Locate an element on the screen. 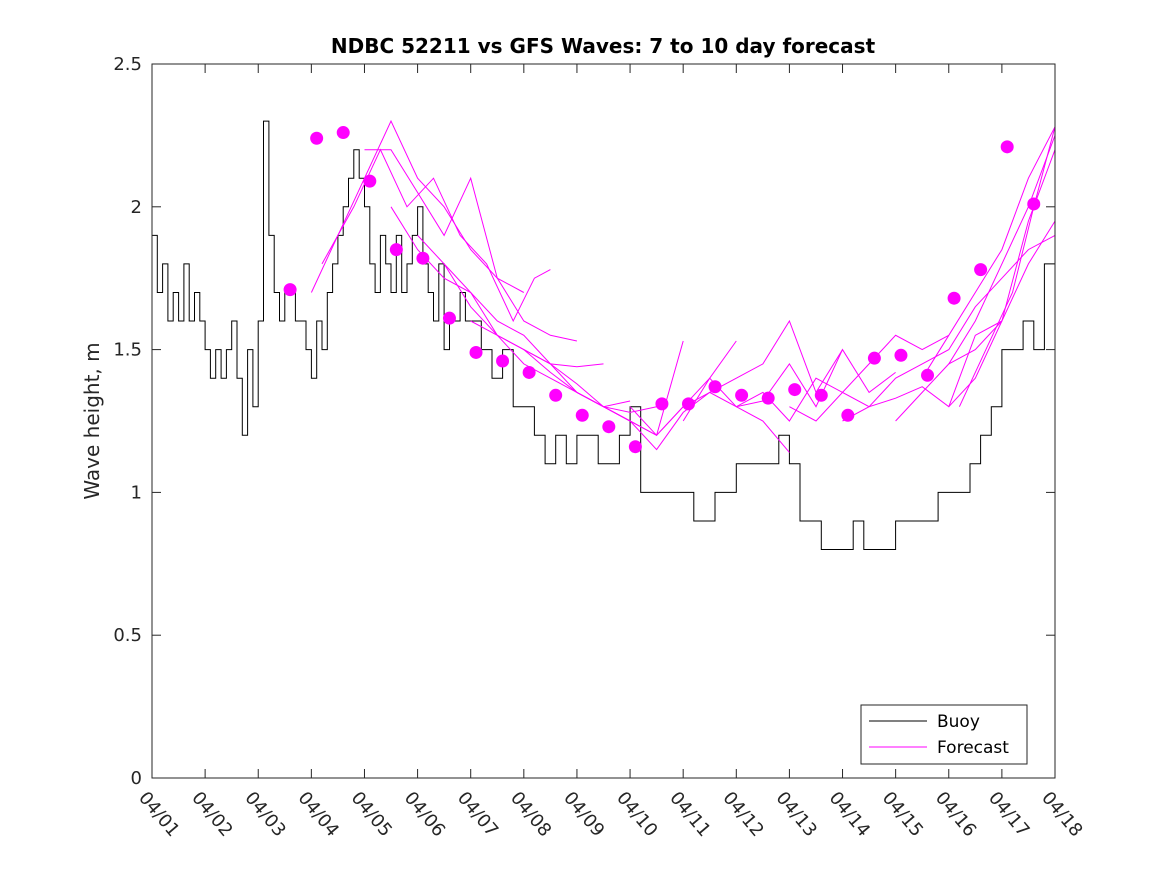 The width and height of the screenshot is (1167, 875). y-tick-label: 1.5 is located at coordinates (127, 350).